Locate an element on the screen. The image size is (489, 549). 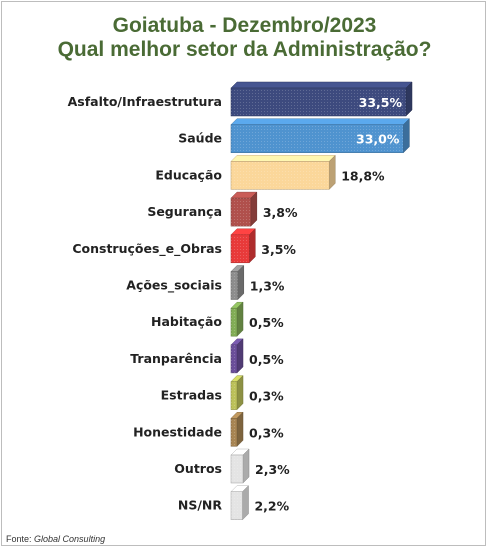
category-label-0: Asfalto/Infraestrutura is located at coordinates (145, 101).